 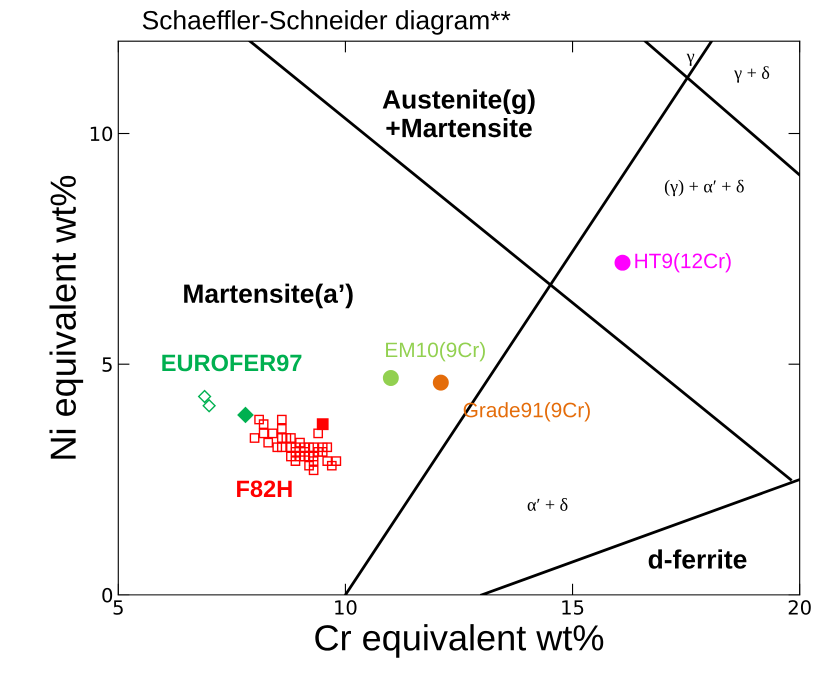 What do you see at coordinates (268, 296) in the screenshot?
I see `annotation: Martensite(a’)` at bounding box center [268, 296].